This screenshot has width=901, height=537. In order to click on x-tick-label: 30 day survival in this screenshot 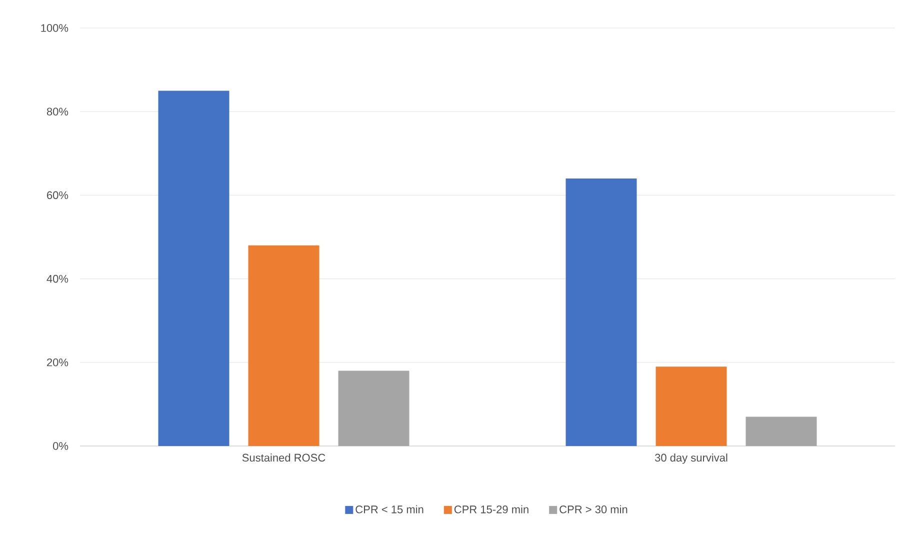, I will do `click(691, 459)`.